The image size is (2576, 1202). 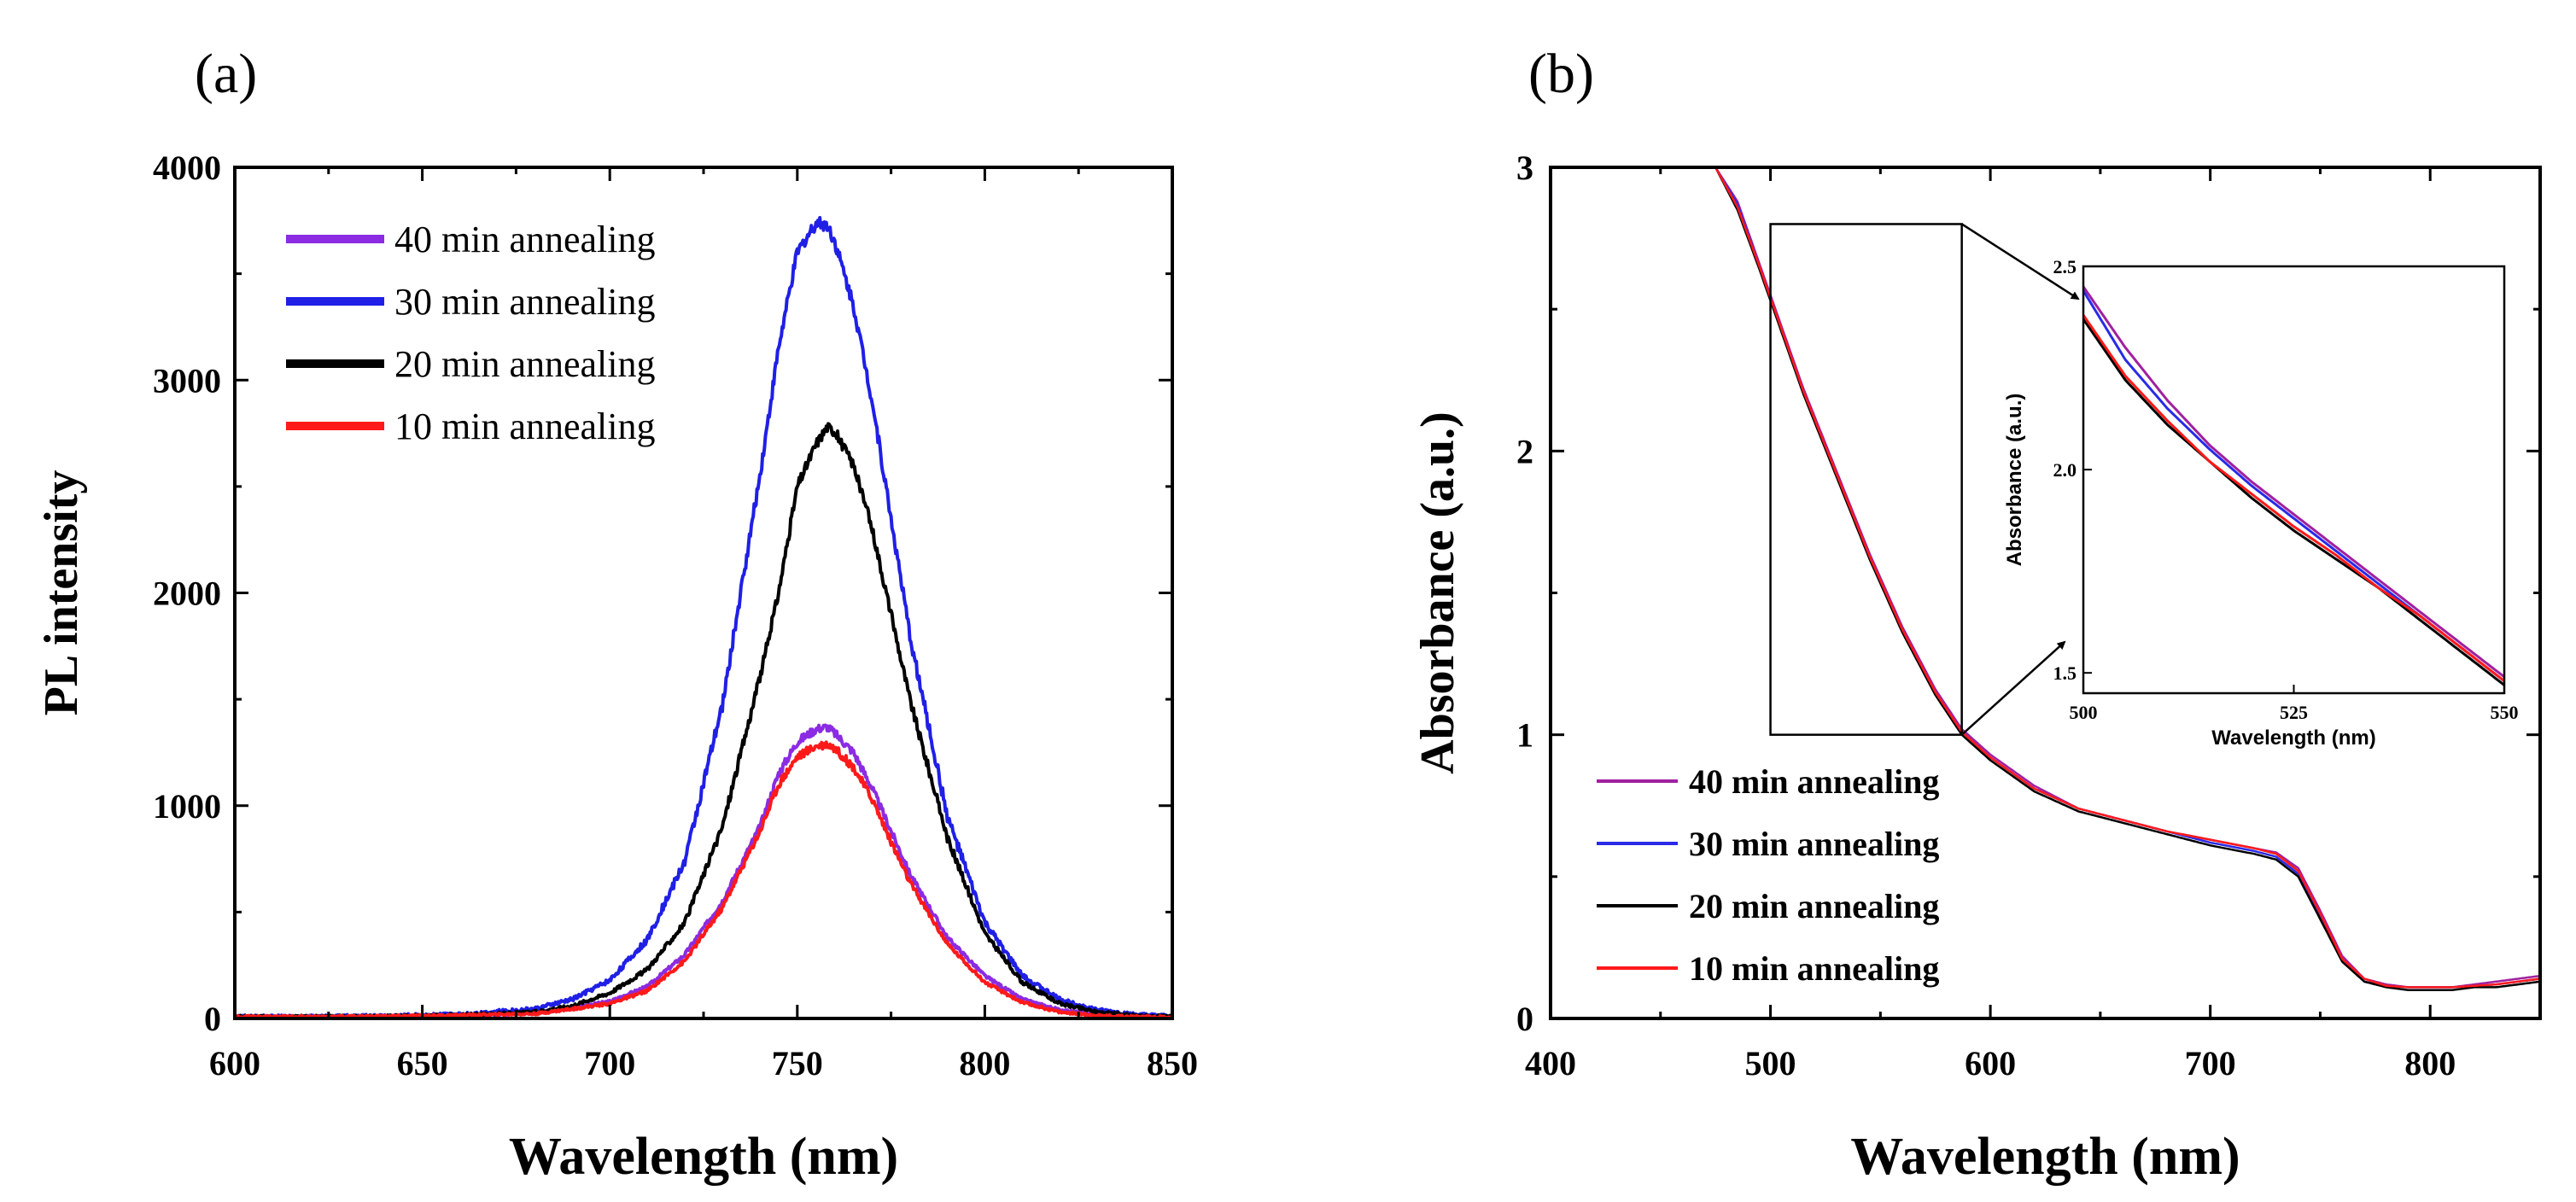 I want to click on chart-b-inset-series-group, so click(x=2293, y=485).